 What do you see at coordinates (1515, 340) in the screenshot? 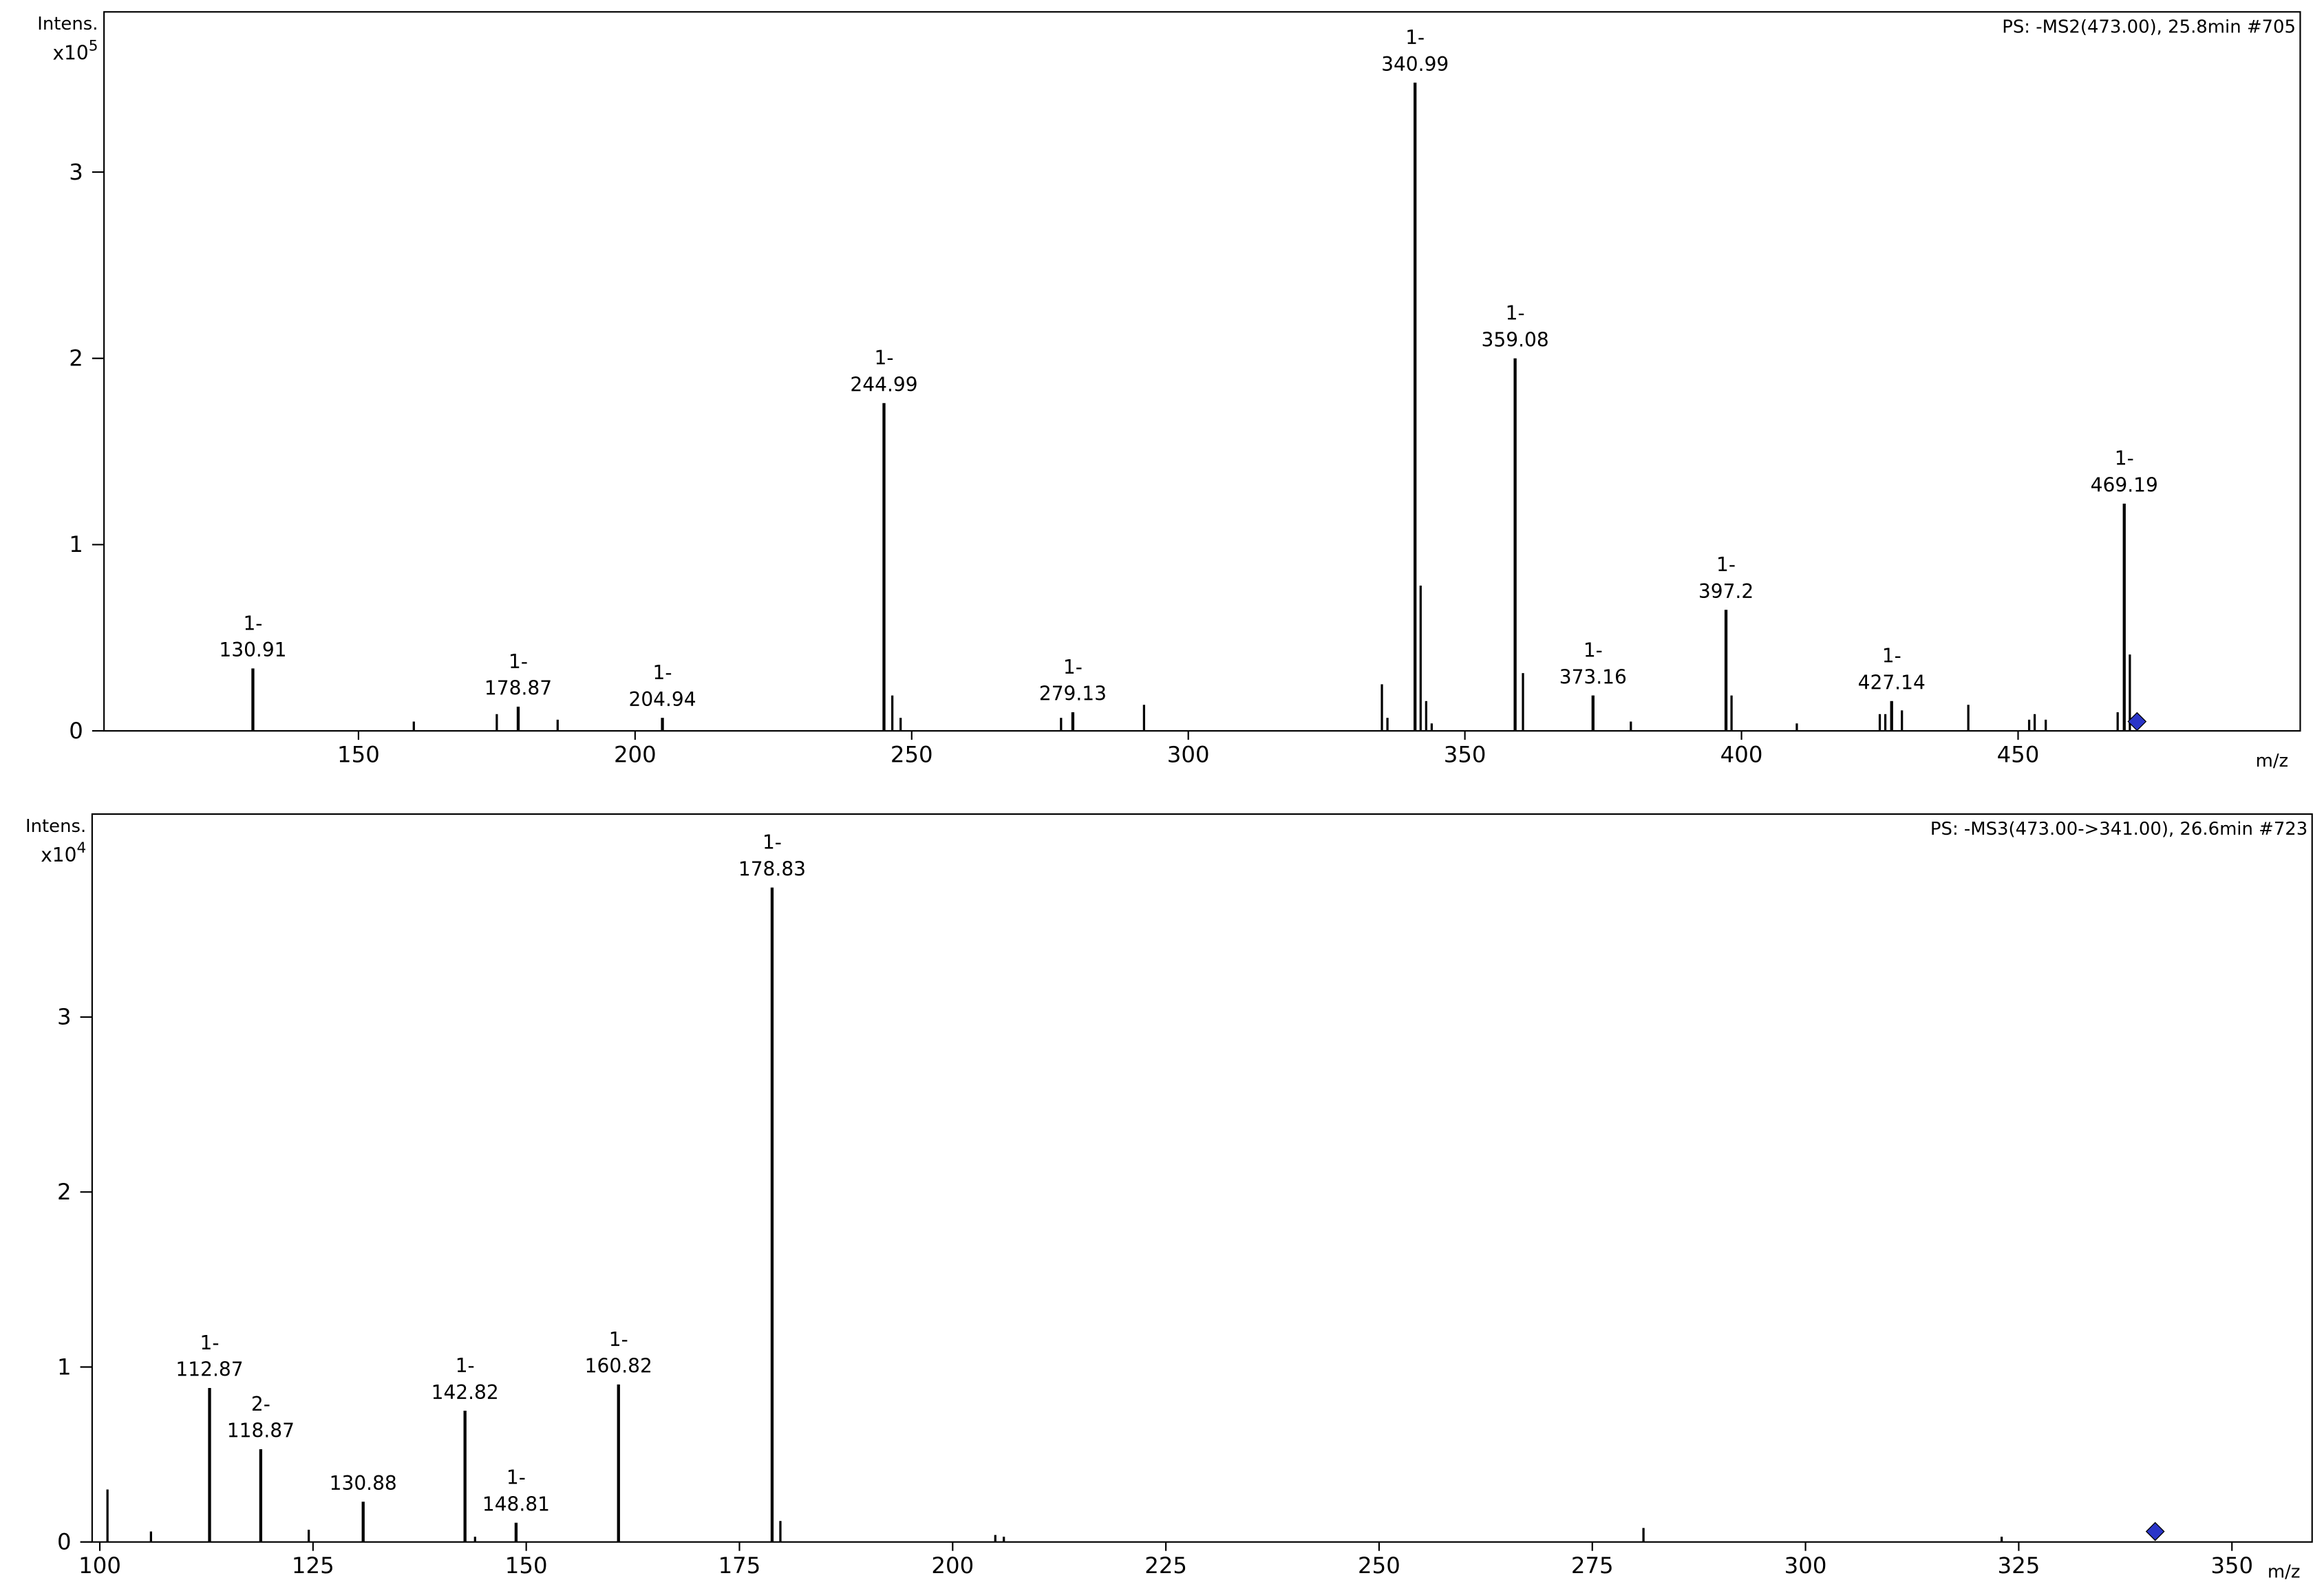
I see `peak-mz-label: 359.08` at bounding box center [1515, 340].